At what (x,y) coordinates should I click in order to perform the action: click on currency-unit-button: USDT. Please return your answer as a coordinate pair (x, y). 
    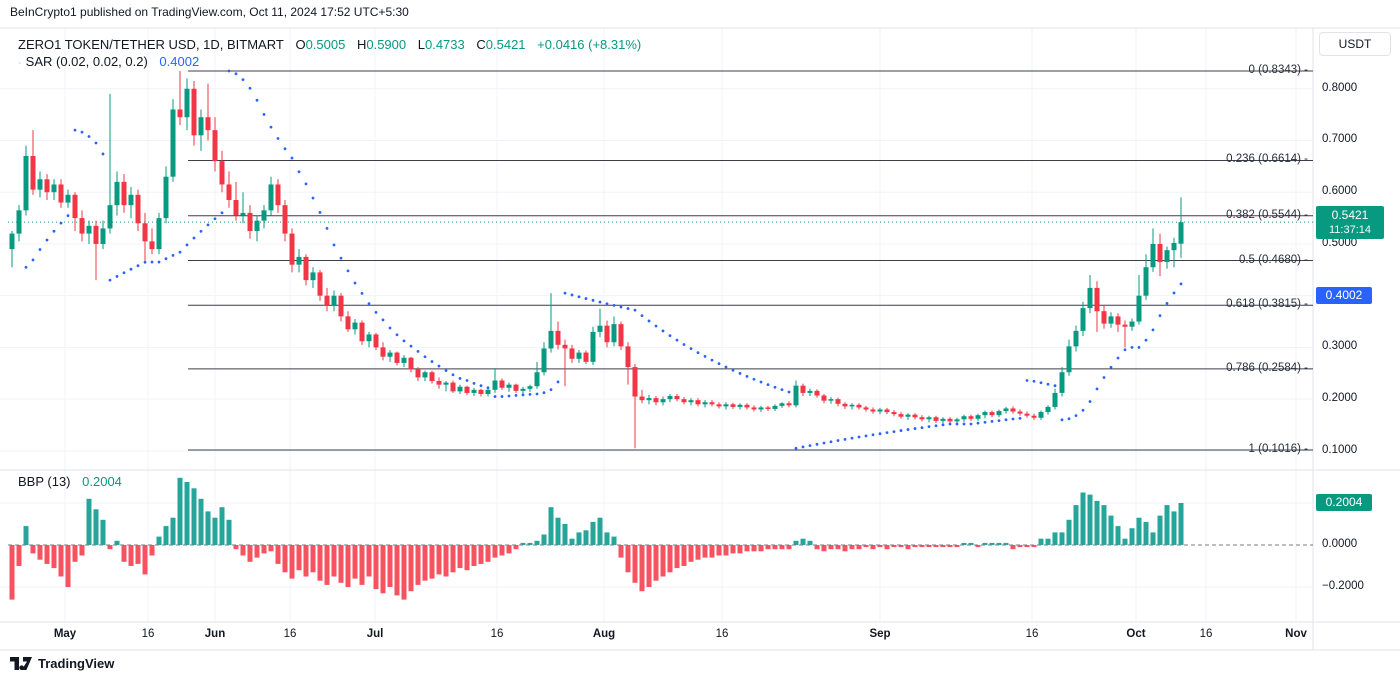
    Looking at the image, I should click on (1355, 44).